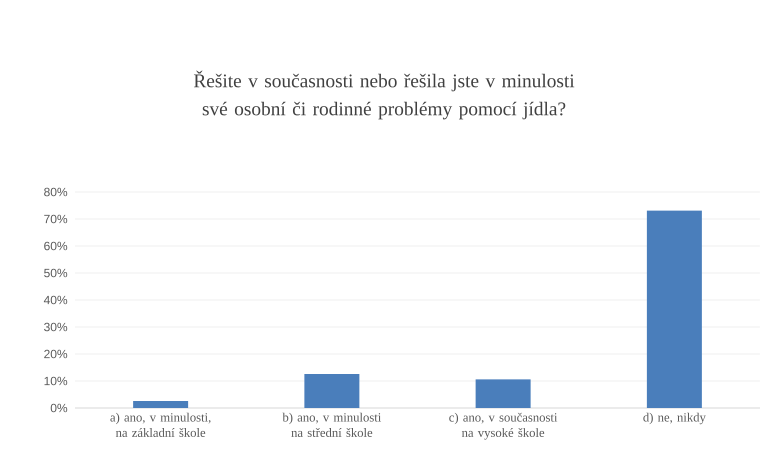 This screenshot has height=465, width=769. Describe the element at coordinates (56, 192) in the screenshot. I see `y-tick-label: 80%` at that location.